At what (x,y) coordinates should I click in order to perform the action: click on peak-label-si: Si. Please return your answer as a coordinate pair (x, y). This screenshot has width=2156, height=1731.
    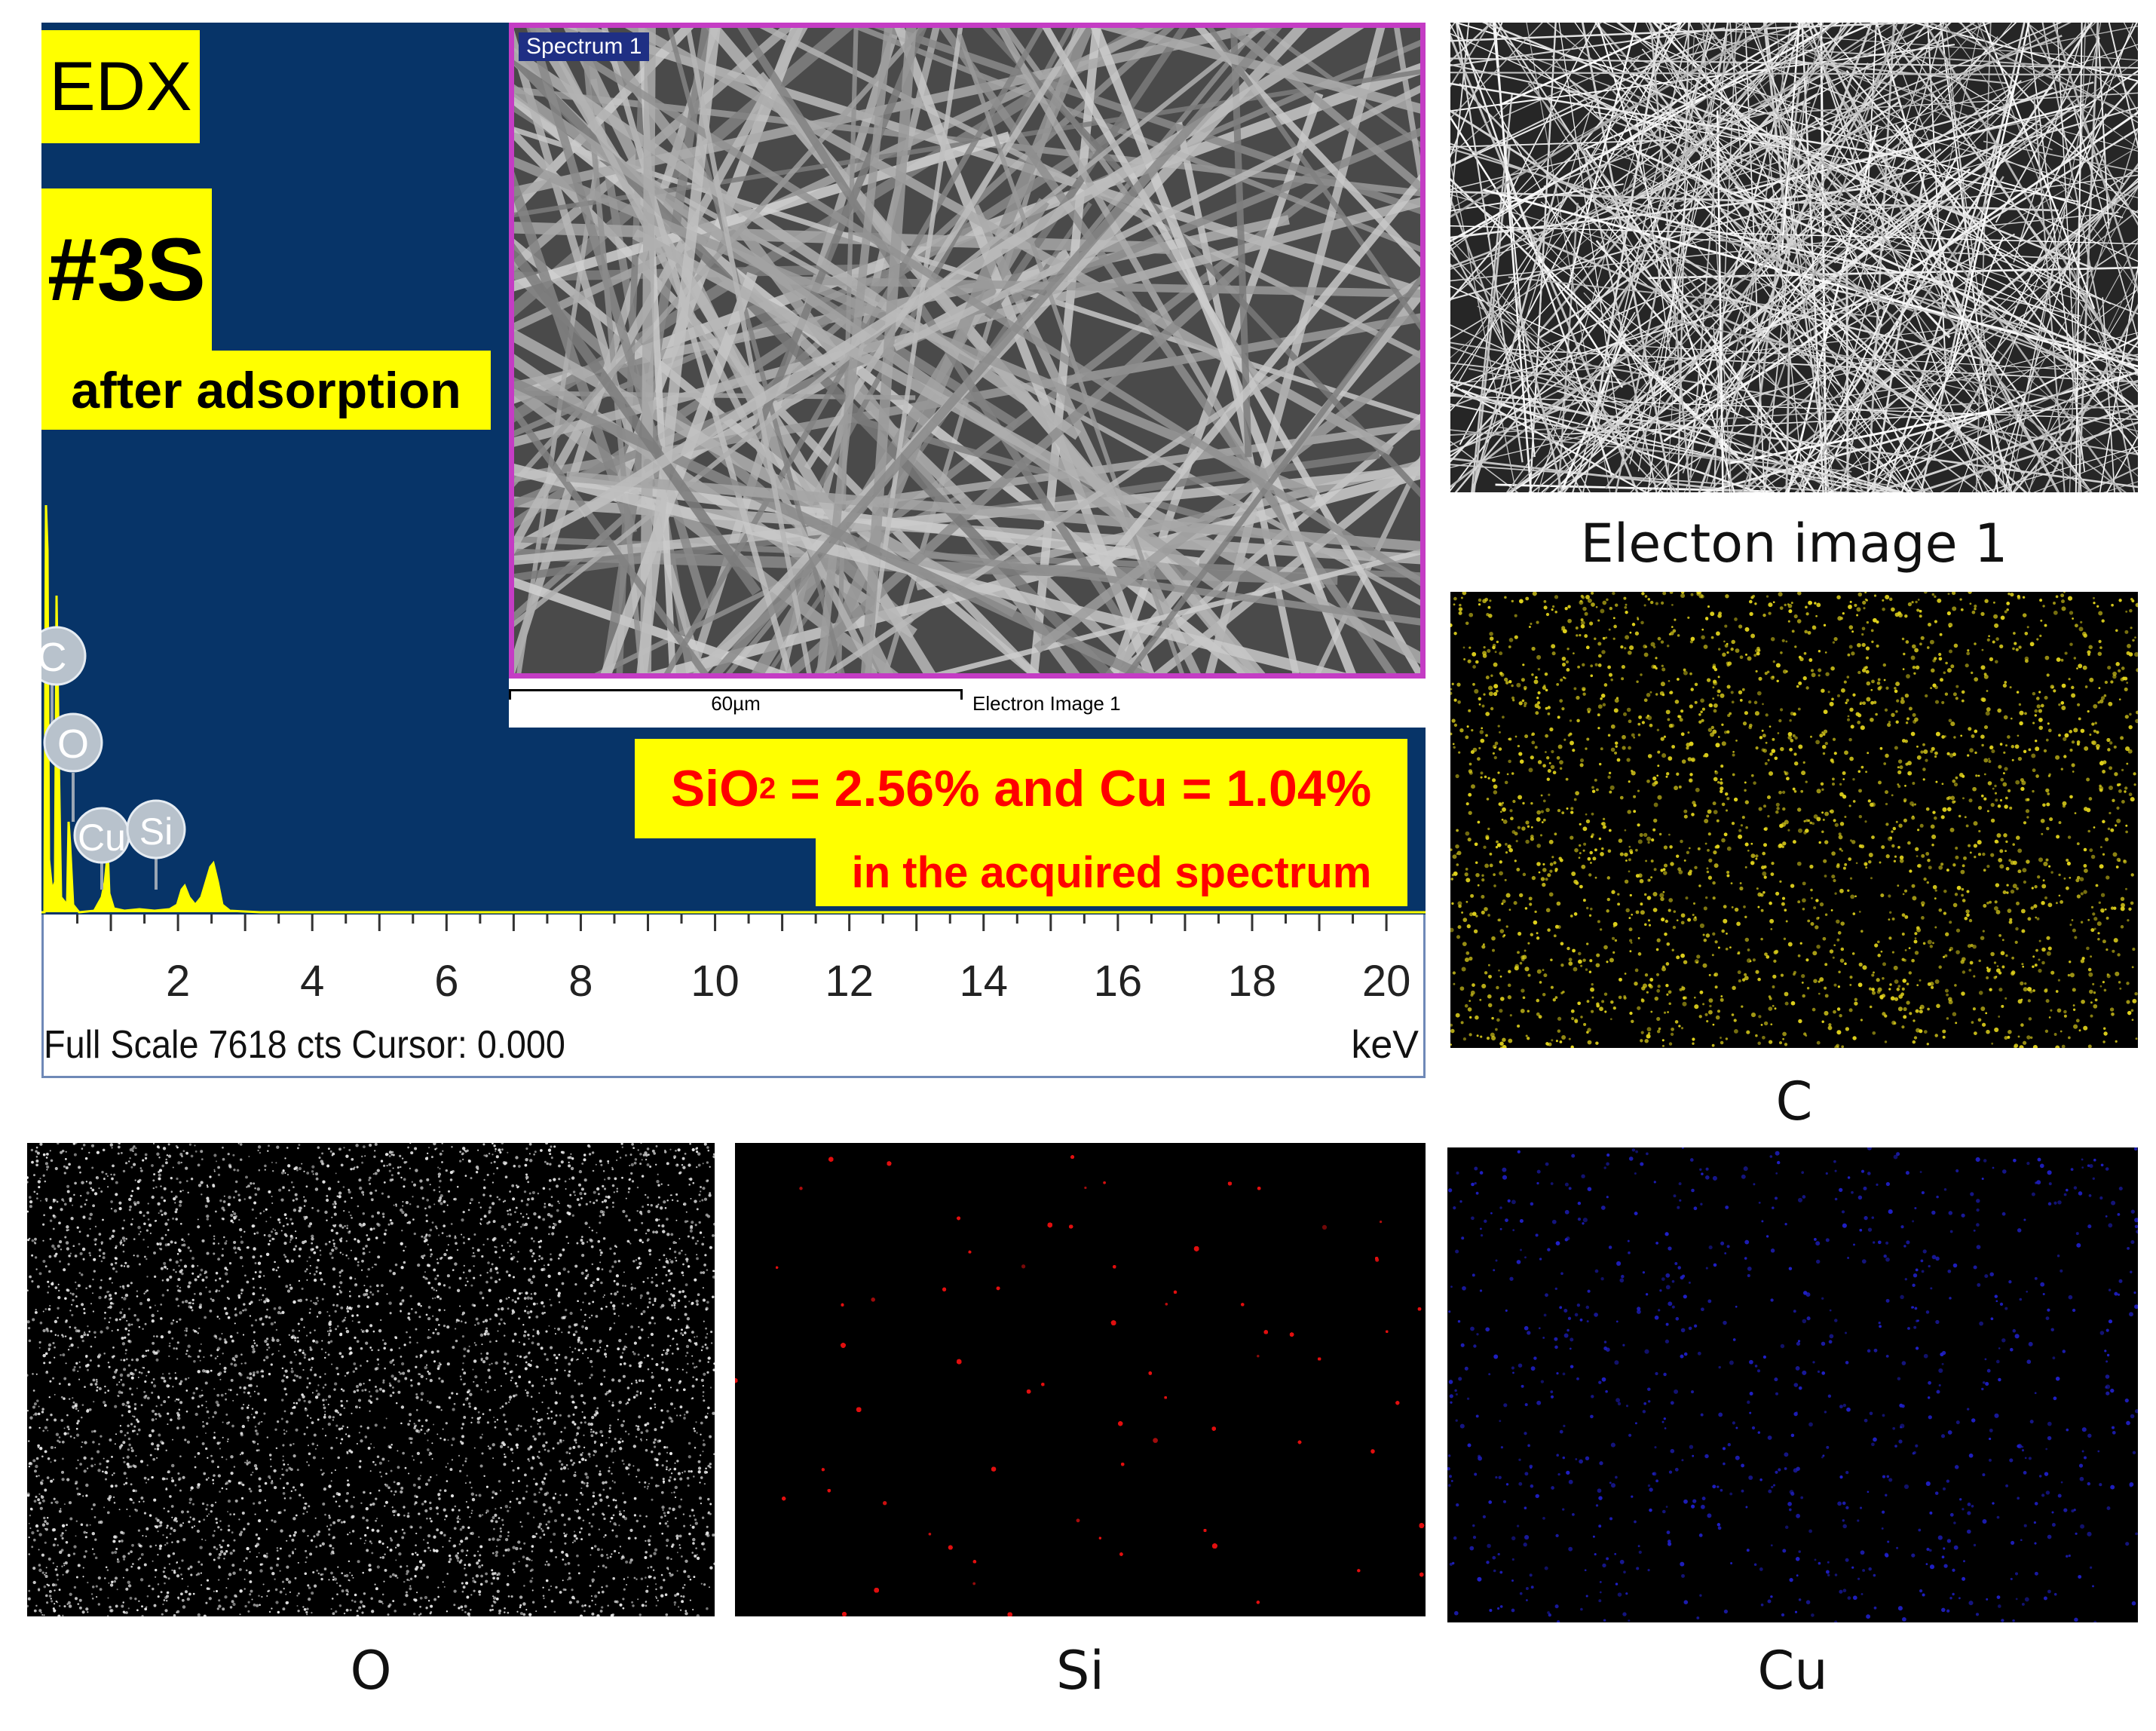
    Looking at the image, I should click on (156, 832).